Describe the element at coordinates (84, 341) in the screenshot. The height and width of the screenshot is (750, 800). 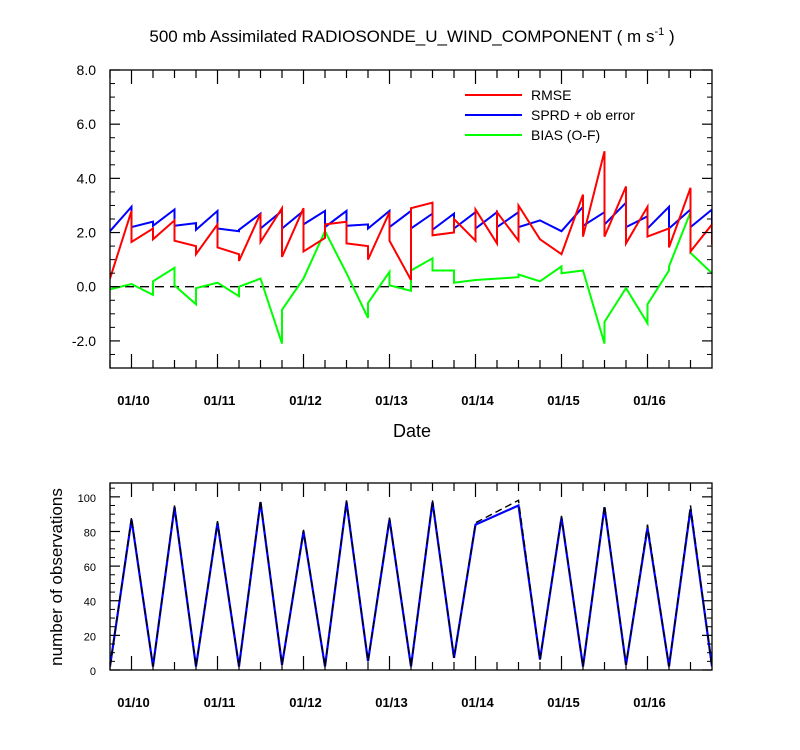
I see `y-tick-label: -2.0` at that location.